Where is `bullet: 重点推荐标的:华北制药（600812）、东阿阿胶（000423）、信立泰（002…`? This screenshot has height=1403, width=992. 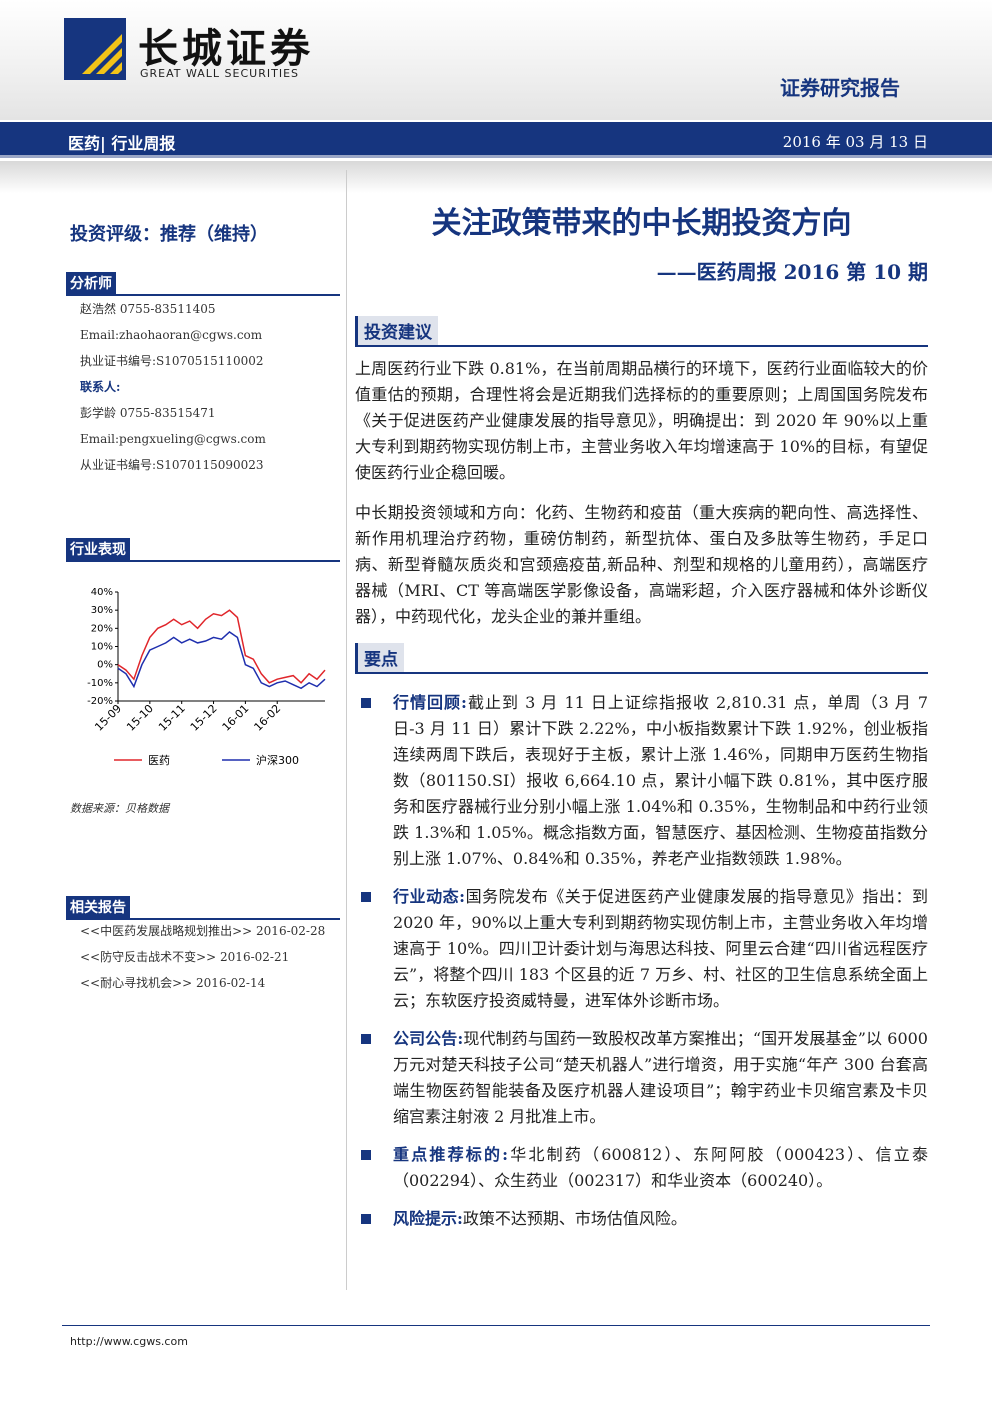 bullet: 重点推荐标的:华北制药（600812）、东阿阿胶（000423）、信立泰（002… is located at coordinates (641, 1168).